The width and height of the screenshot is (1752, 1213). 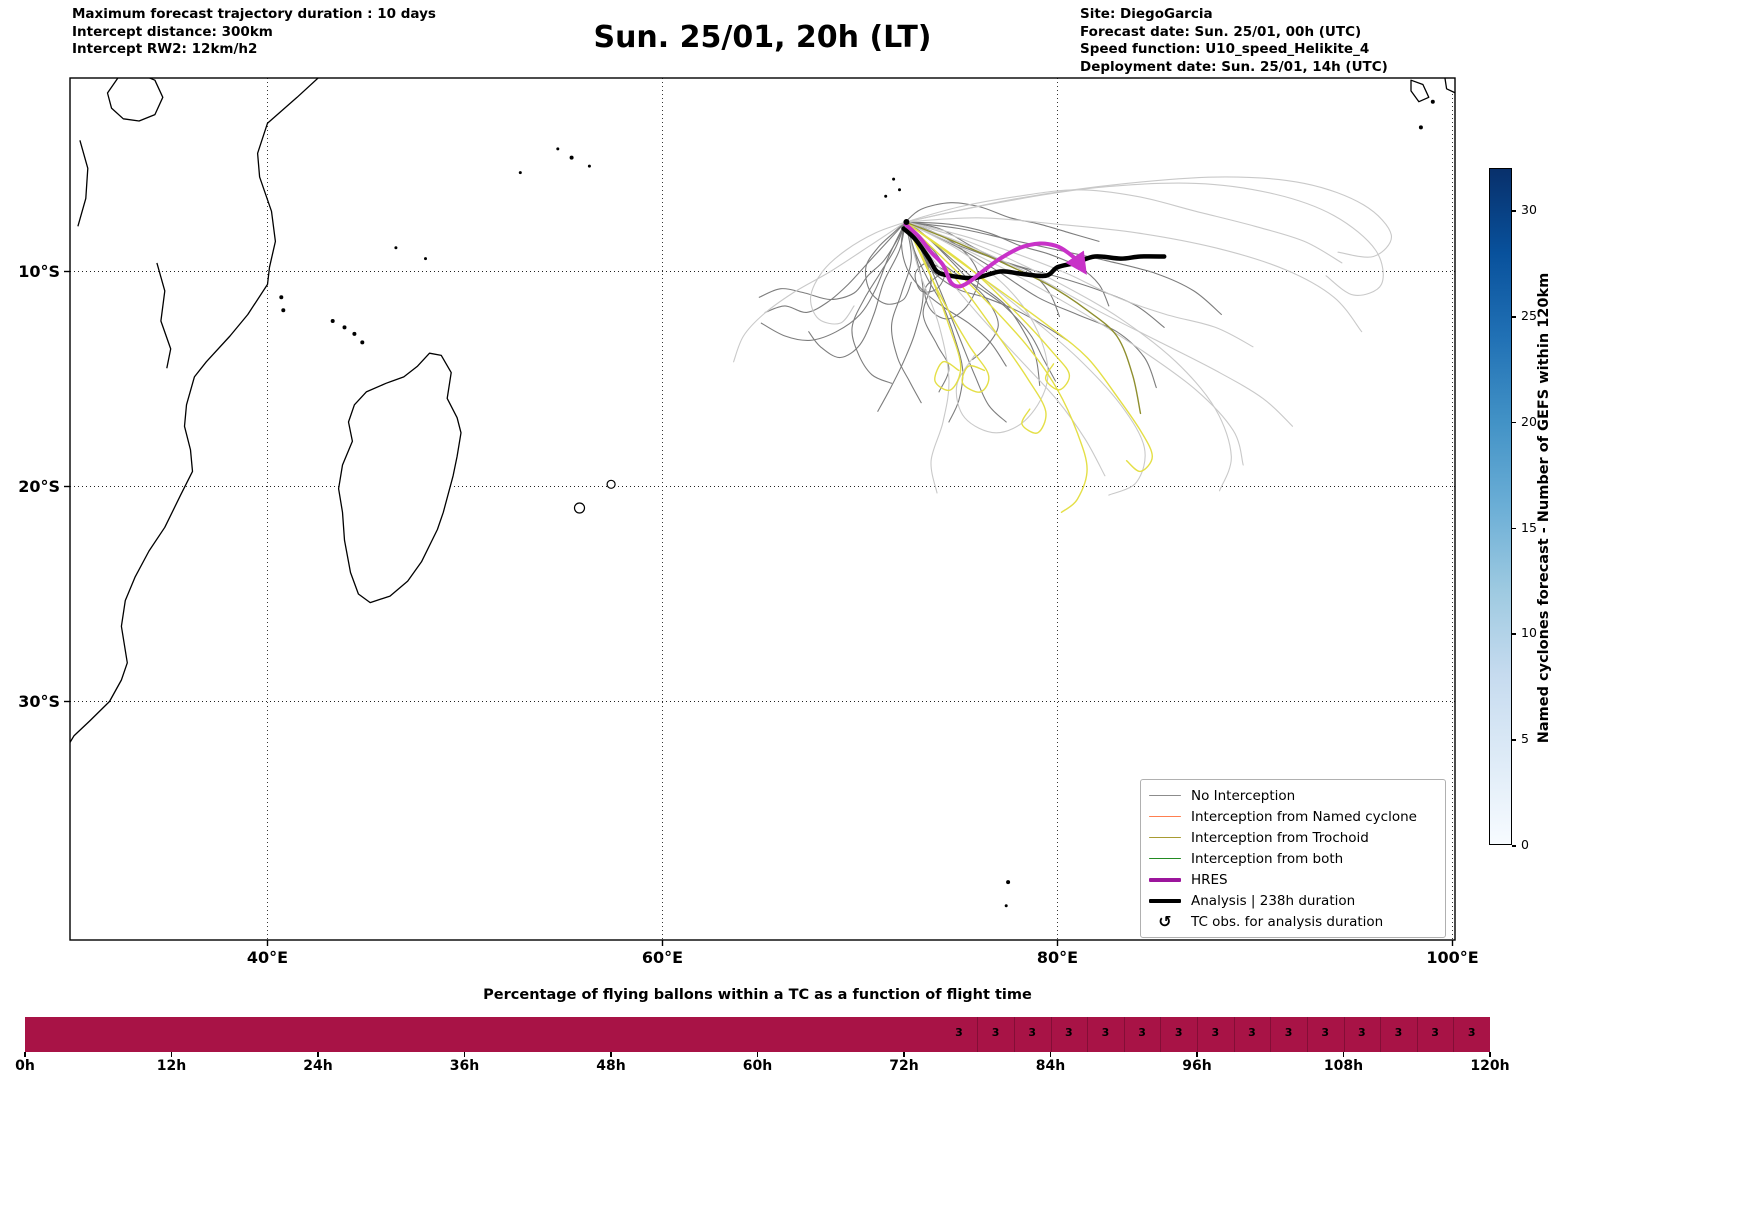 What do you see at coordinates (1452, 957) in the screenshot?
I see `x-tick-label: 100°E` at bounding box center [1452, 957].